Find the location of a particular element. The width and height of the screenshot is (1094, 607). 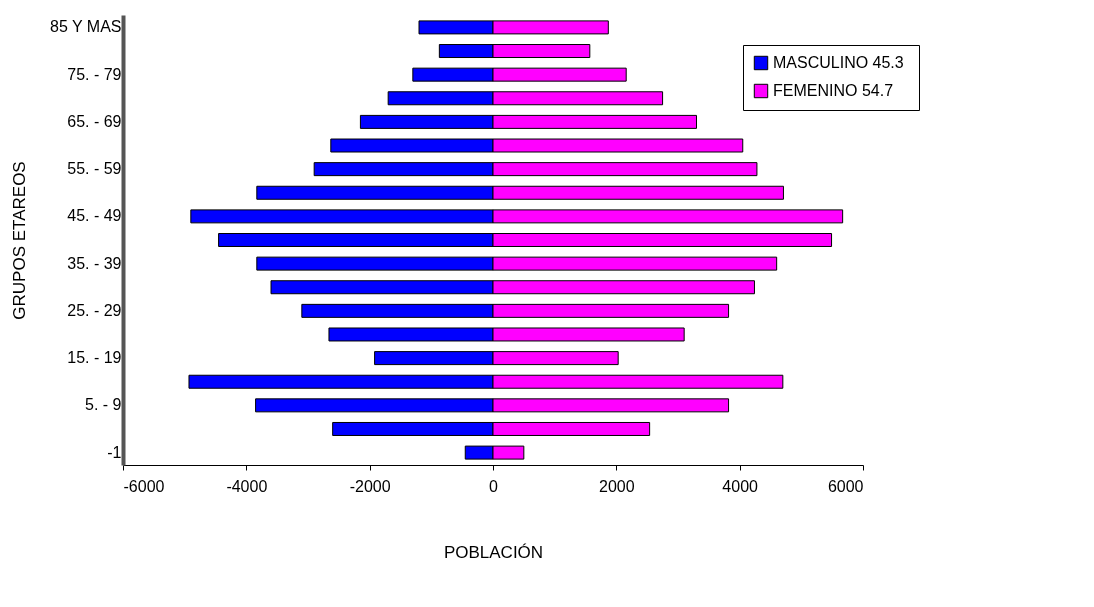

y-tick-label: -1 is located at coordinates (114, 452).